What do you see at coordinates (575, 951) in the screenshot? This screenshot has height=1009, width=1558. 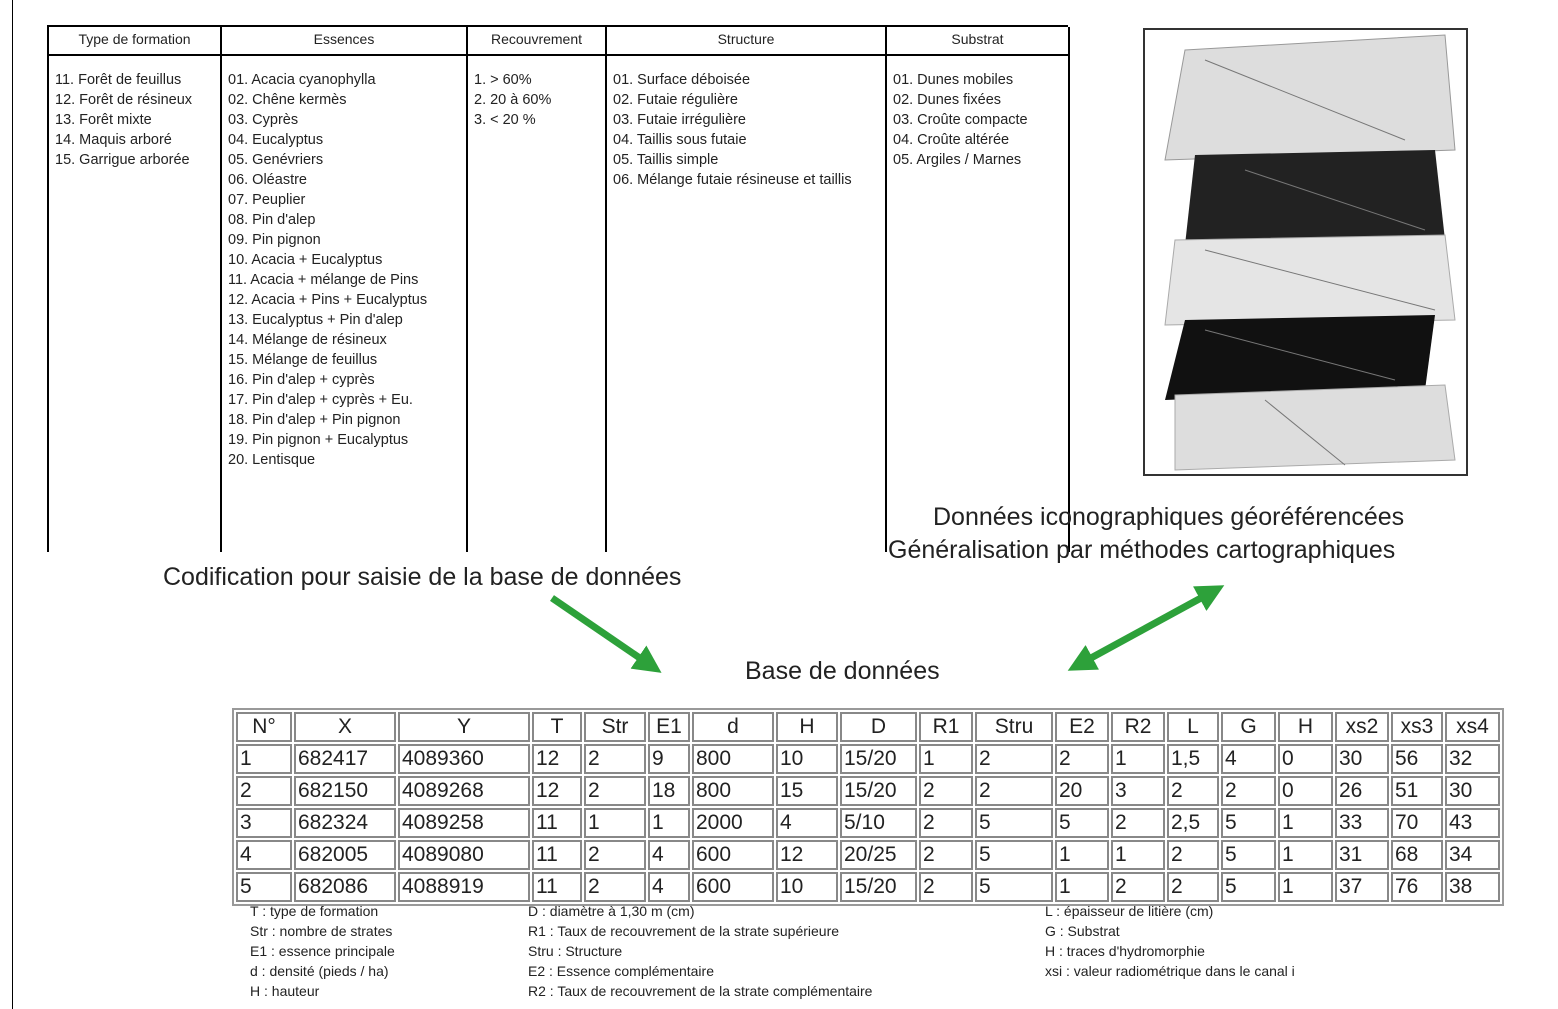 I see `legend-item: Stru : Structure` at bounding box center [575, 951].